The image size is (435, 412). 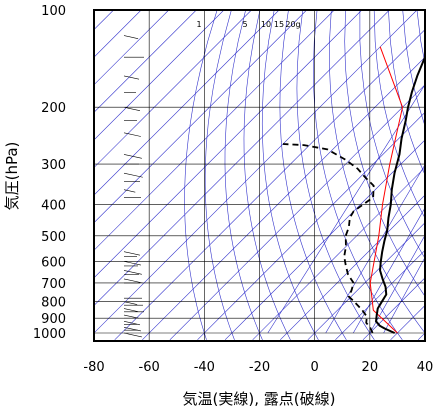 What do you see at coordinates (279, 24) in the screenshot?
I see `mixing-ratio-label: 15` at bounding box center [279, 24].